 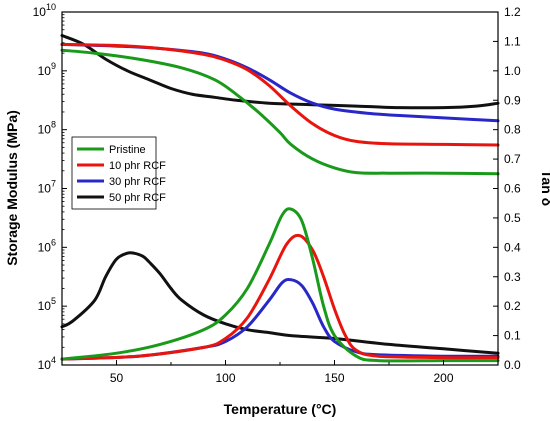 I want to click on right-tick-label: 1.0, so click(x=512, y=71).